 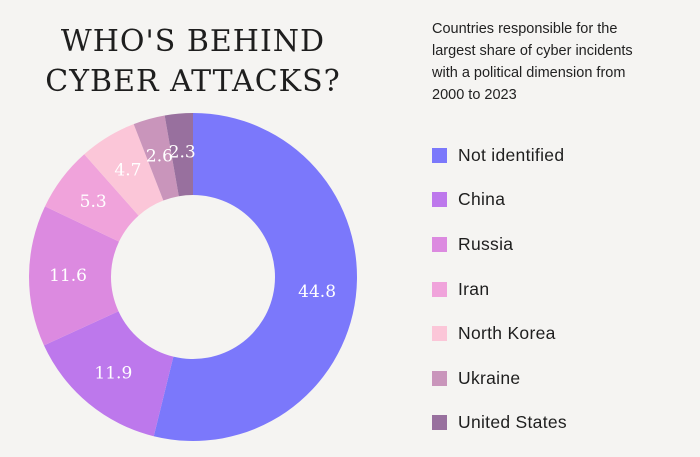 I want to click on data-label-russia: 11.6, so click(x=68, y=276).